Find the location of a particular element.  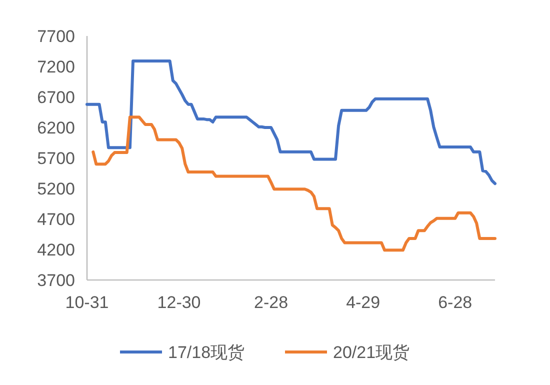

legend-label: 17/18现货 is located at coordinates (206, 352).